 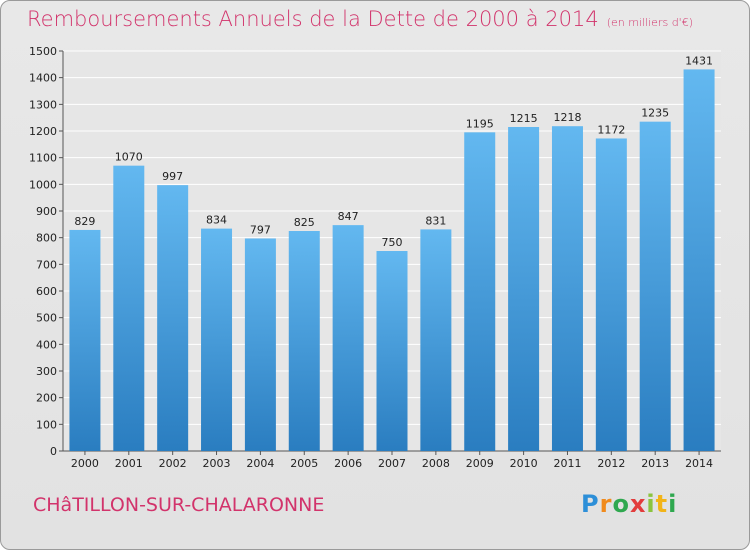 What do you see at coordinates (655, 113) in the screenshot?
I see `data-label: 1235` at bounding box center [655, 113].